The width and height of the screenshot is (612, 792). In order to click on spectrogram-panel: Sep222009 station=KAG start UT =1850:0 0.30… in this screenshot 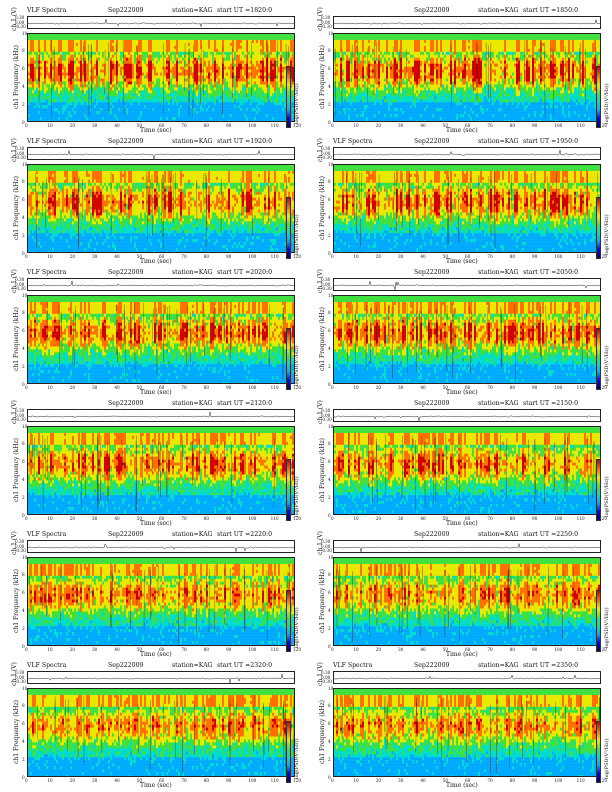, I will do `click(463, 70)`.